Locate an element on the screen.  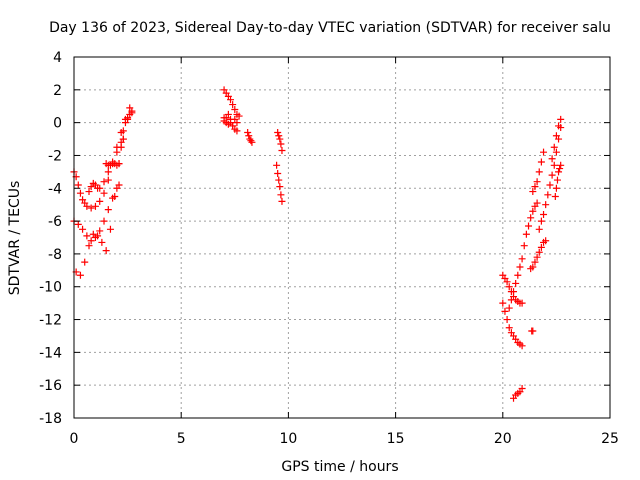
y-tick-label: -12 is located at coordinates (50, 321).